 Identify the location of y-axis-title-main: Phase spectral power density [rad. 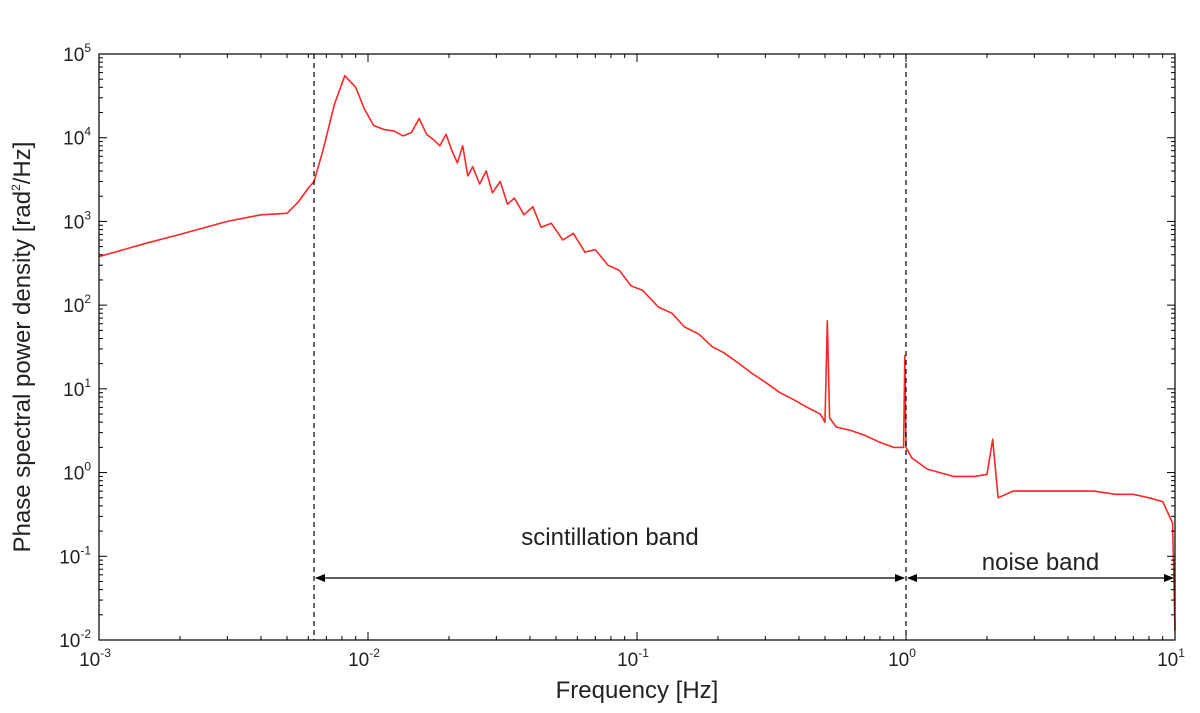
(22, 372).